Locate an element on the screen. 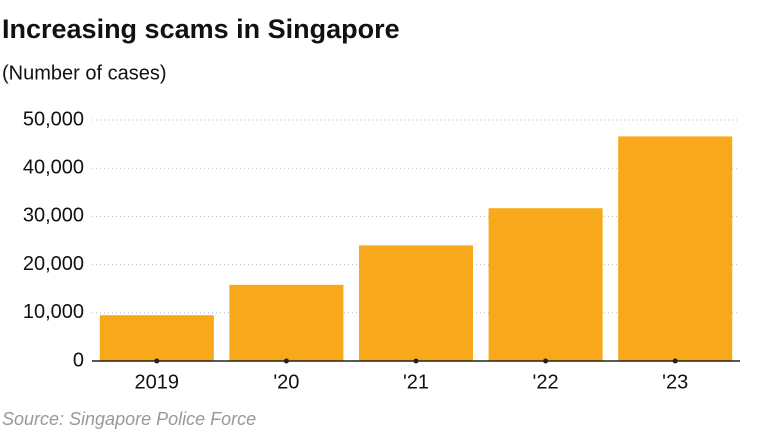 This screenshot has height=434, width=769. x-tick-label: '21 is located at coordinates (416, 382).